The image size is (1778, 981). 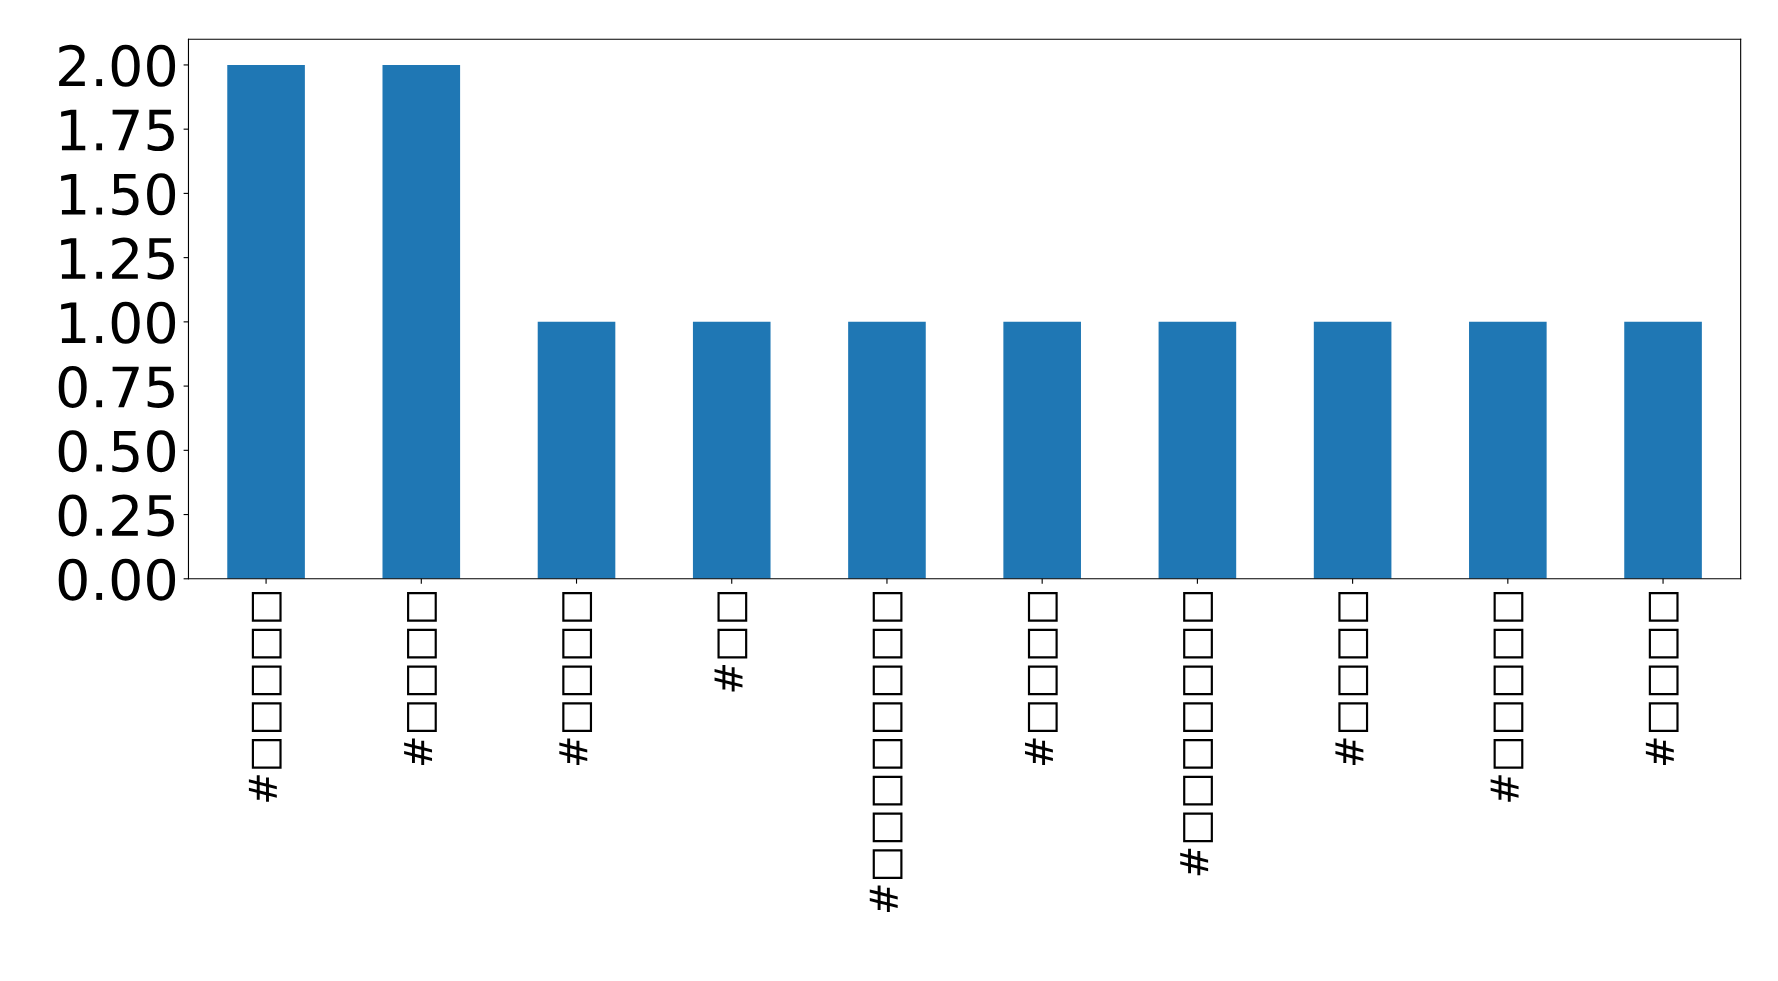 What do you see at coordinates (117, 579) in the screenshot?
I see `y-tick-label: 0.00` at bounding box center [117, 579].